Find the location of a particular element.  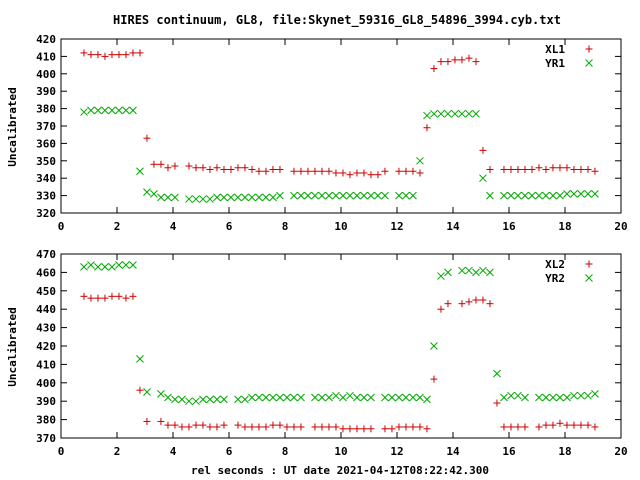

y-tick-label: 320 is located at coordinates (46, 213).